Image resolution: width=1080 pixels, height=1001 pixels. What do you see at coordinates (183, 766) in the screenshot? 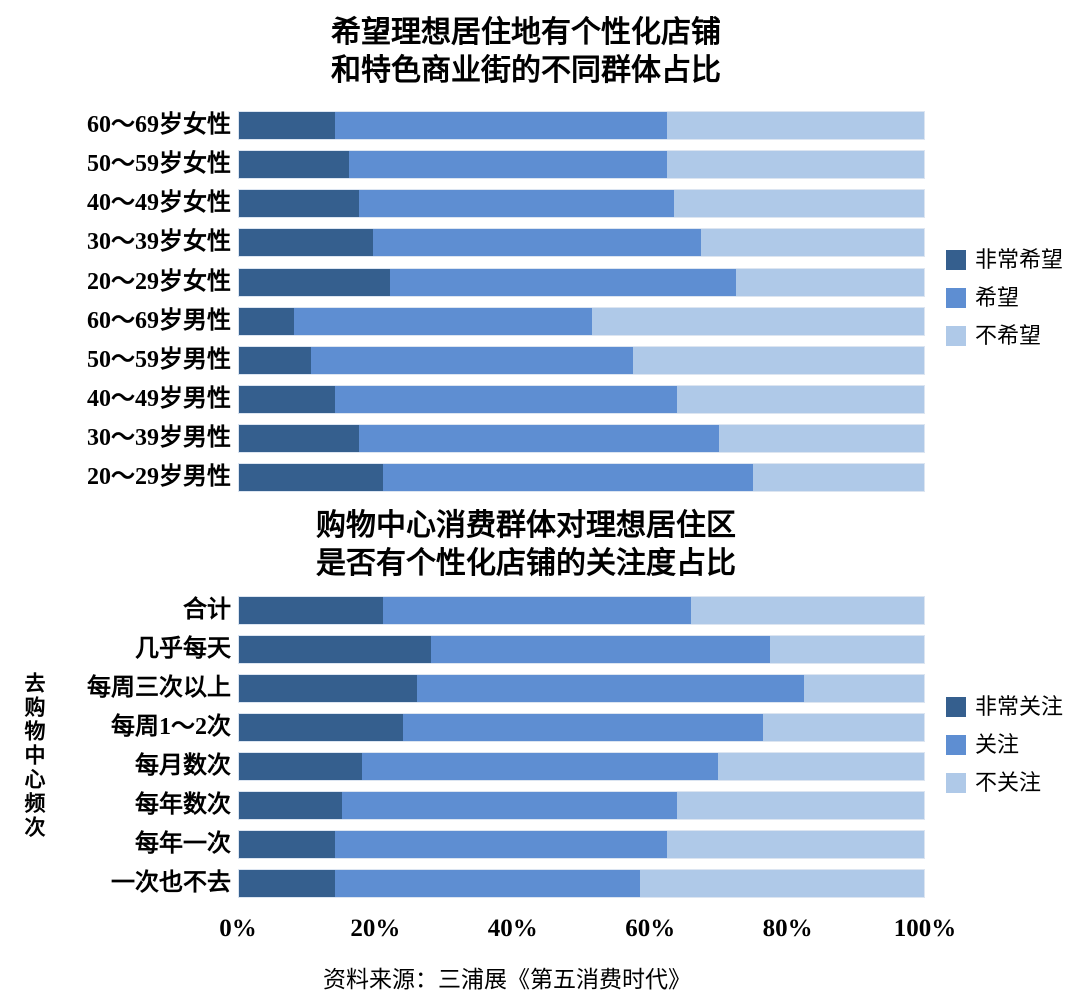
I see `category-label-2-4: 每月数次` at bounding box center [183, 766].